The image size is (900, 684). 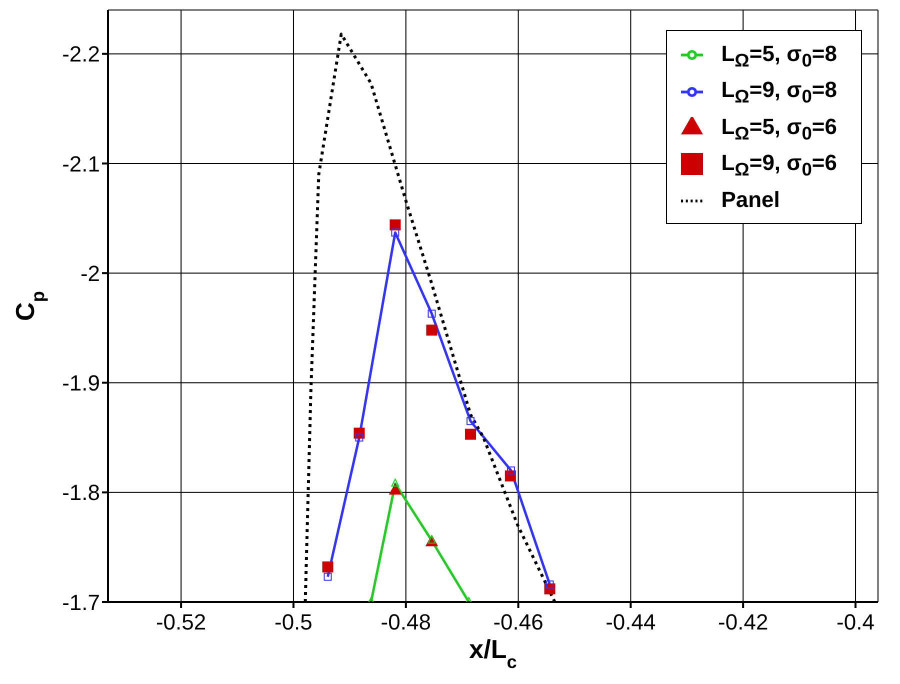 I want to click on y-tick-label: -2.1, so click(x=81, y=163).